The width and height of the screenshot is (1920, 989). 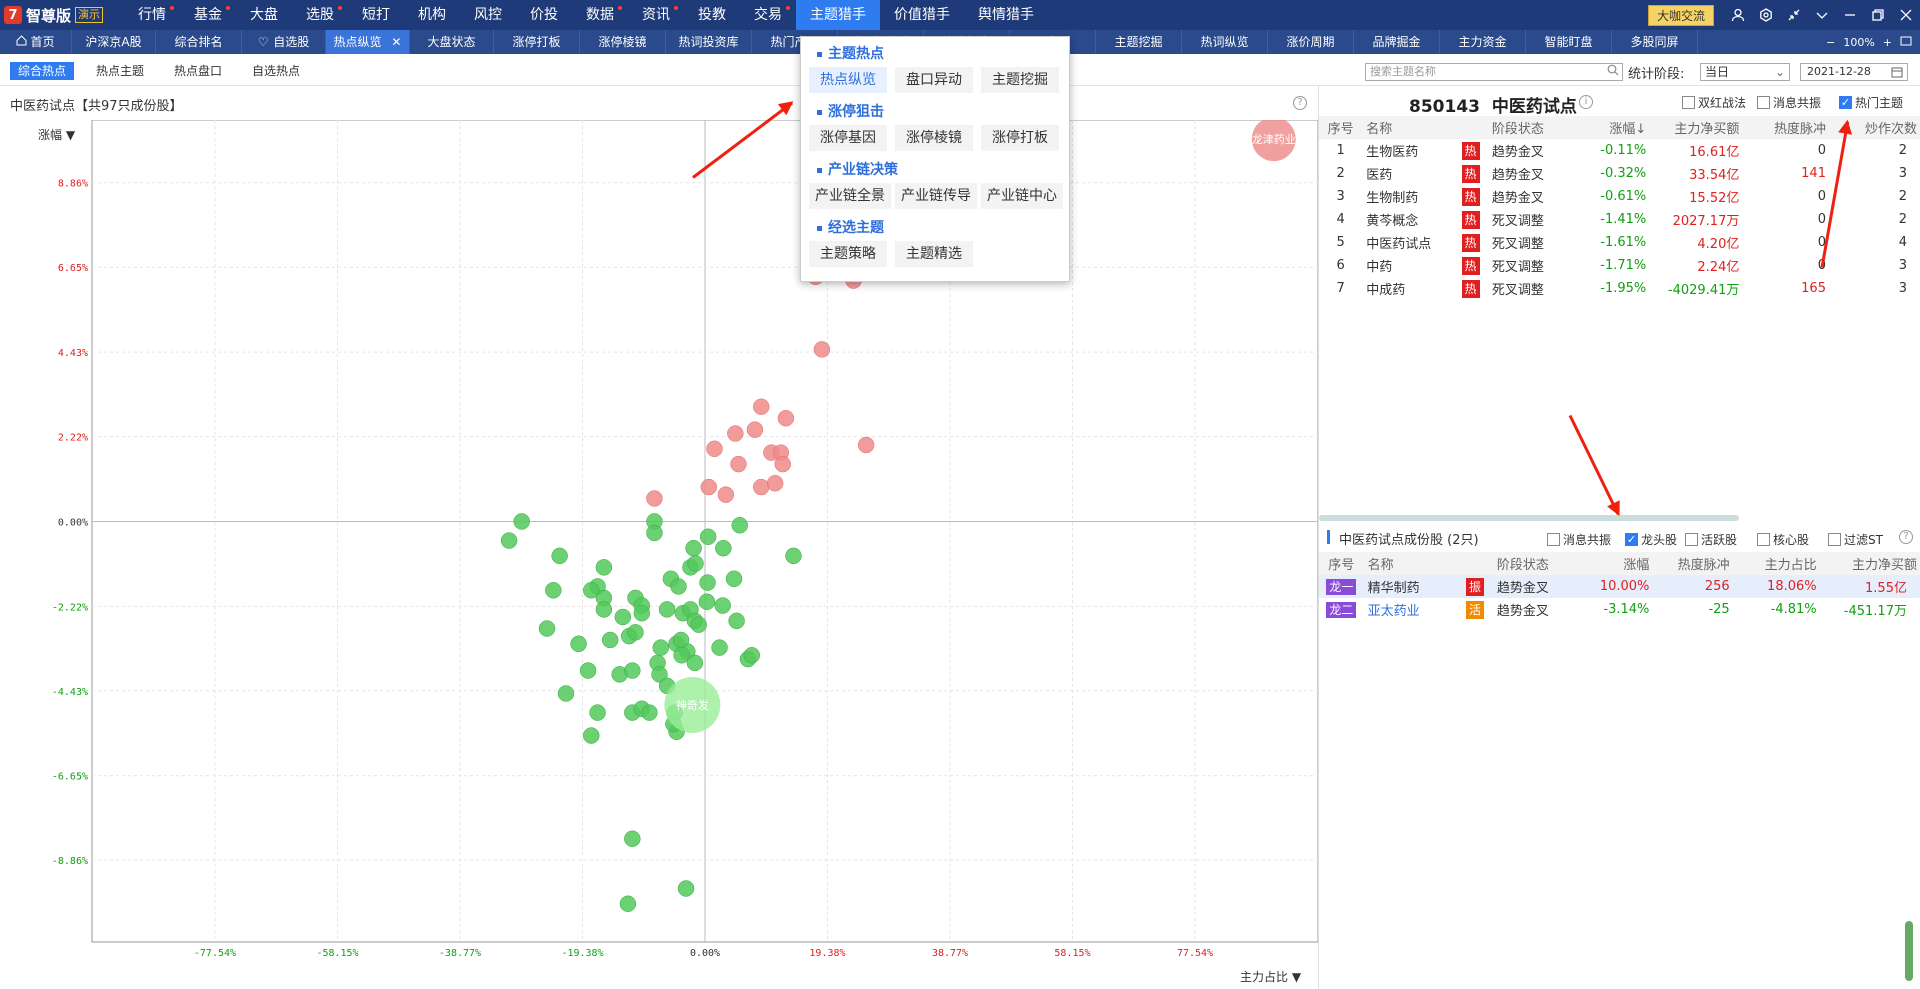 What do you see at coordinates (1529, 518) in the screenshot?
I see `horizontal-scrollbar` at bounding box center [1529, 518].